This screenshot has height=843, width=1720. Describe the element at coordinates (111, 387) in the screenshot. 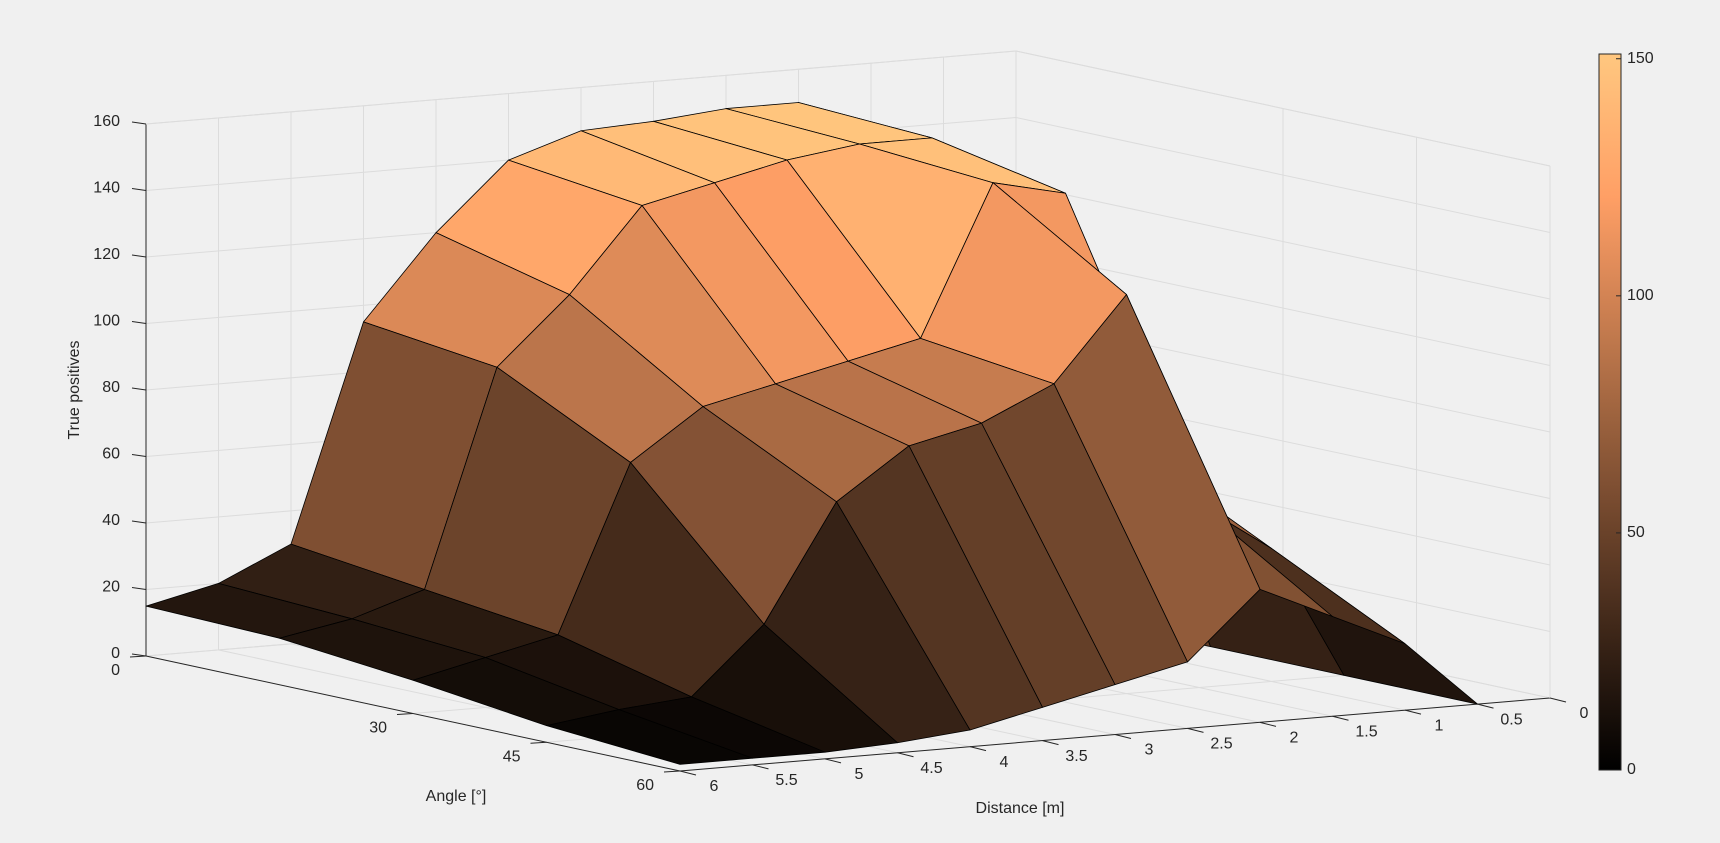

I see `z-tick-label: 80` at that location.